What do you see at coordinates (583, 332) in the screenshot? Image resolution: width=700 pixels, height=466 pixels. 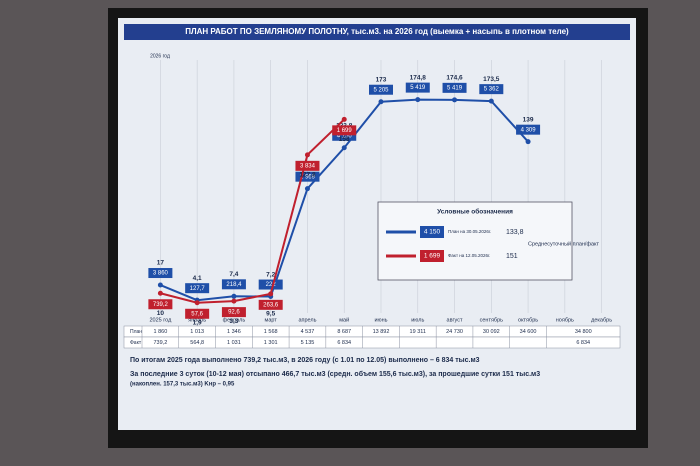 I see `table-cell: 34 800` at bounding box center [583, 332].